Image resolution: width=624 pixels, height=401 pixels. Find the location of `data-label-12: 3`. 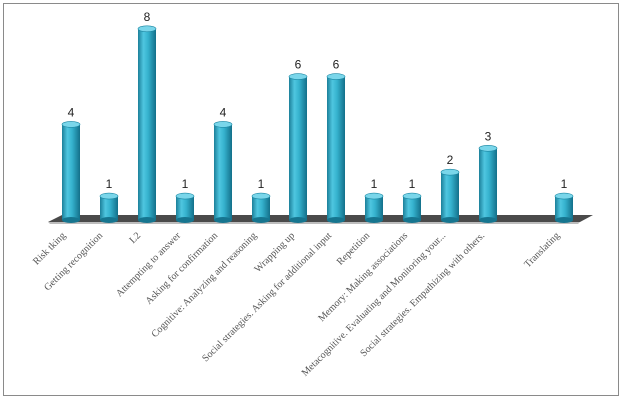

data-label-12: 3 is located at coordinates (488, 136).